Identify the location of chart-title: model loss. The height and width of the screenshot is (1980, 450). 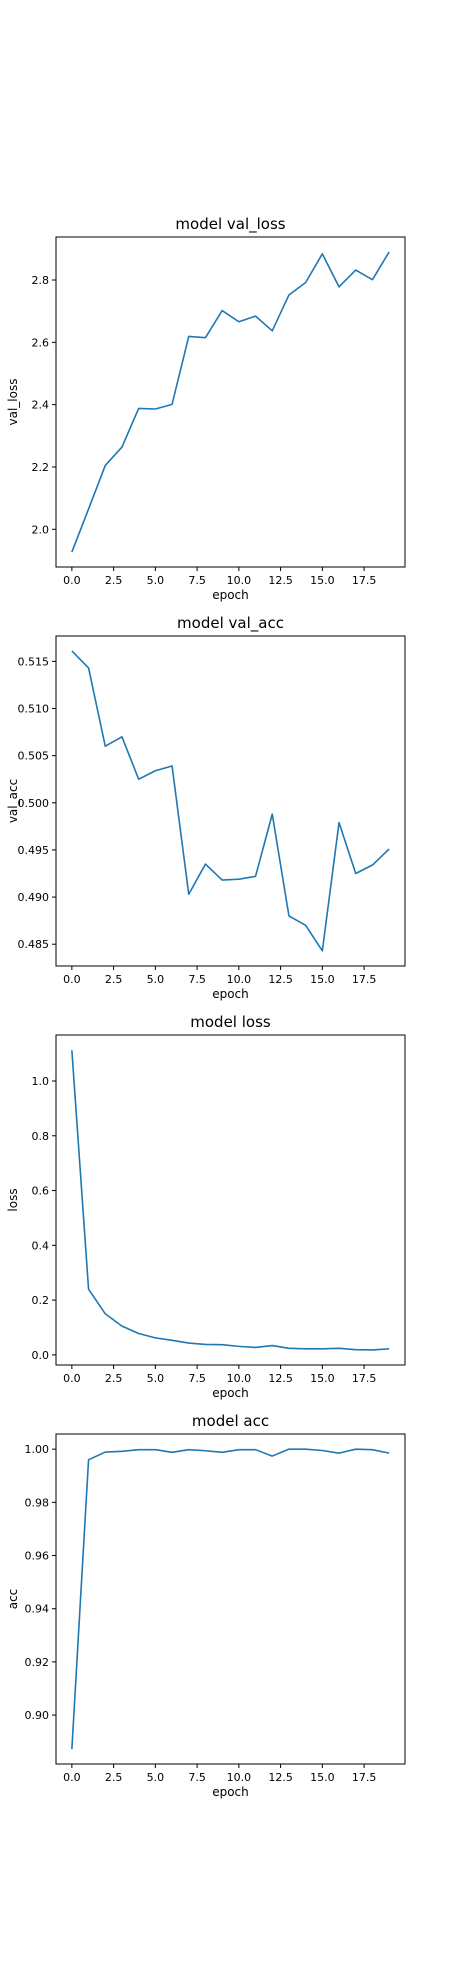
(230, 1022).